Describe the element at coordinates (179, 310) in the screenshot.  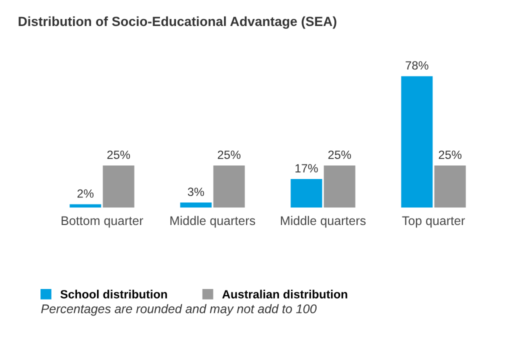
I see `text: Percentages are rounded and may not add to 100` at that location.